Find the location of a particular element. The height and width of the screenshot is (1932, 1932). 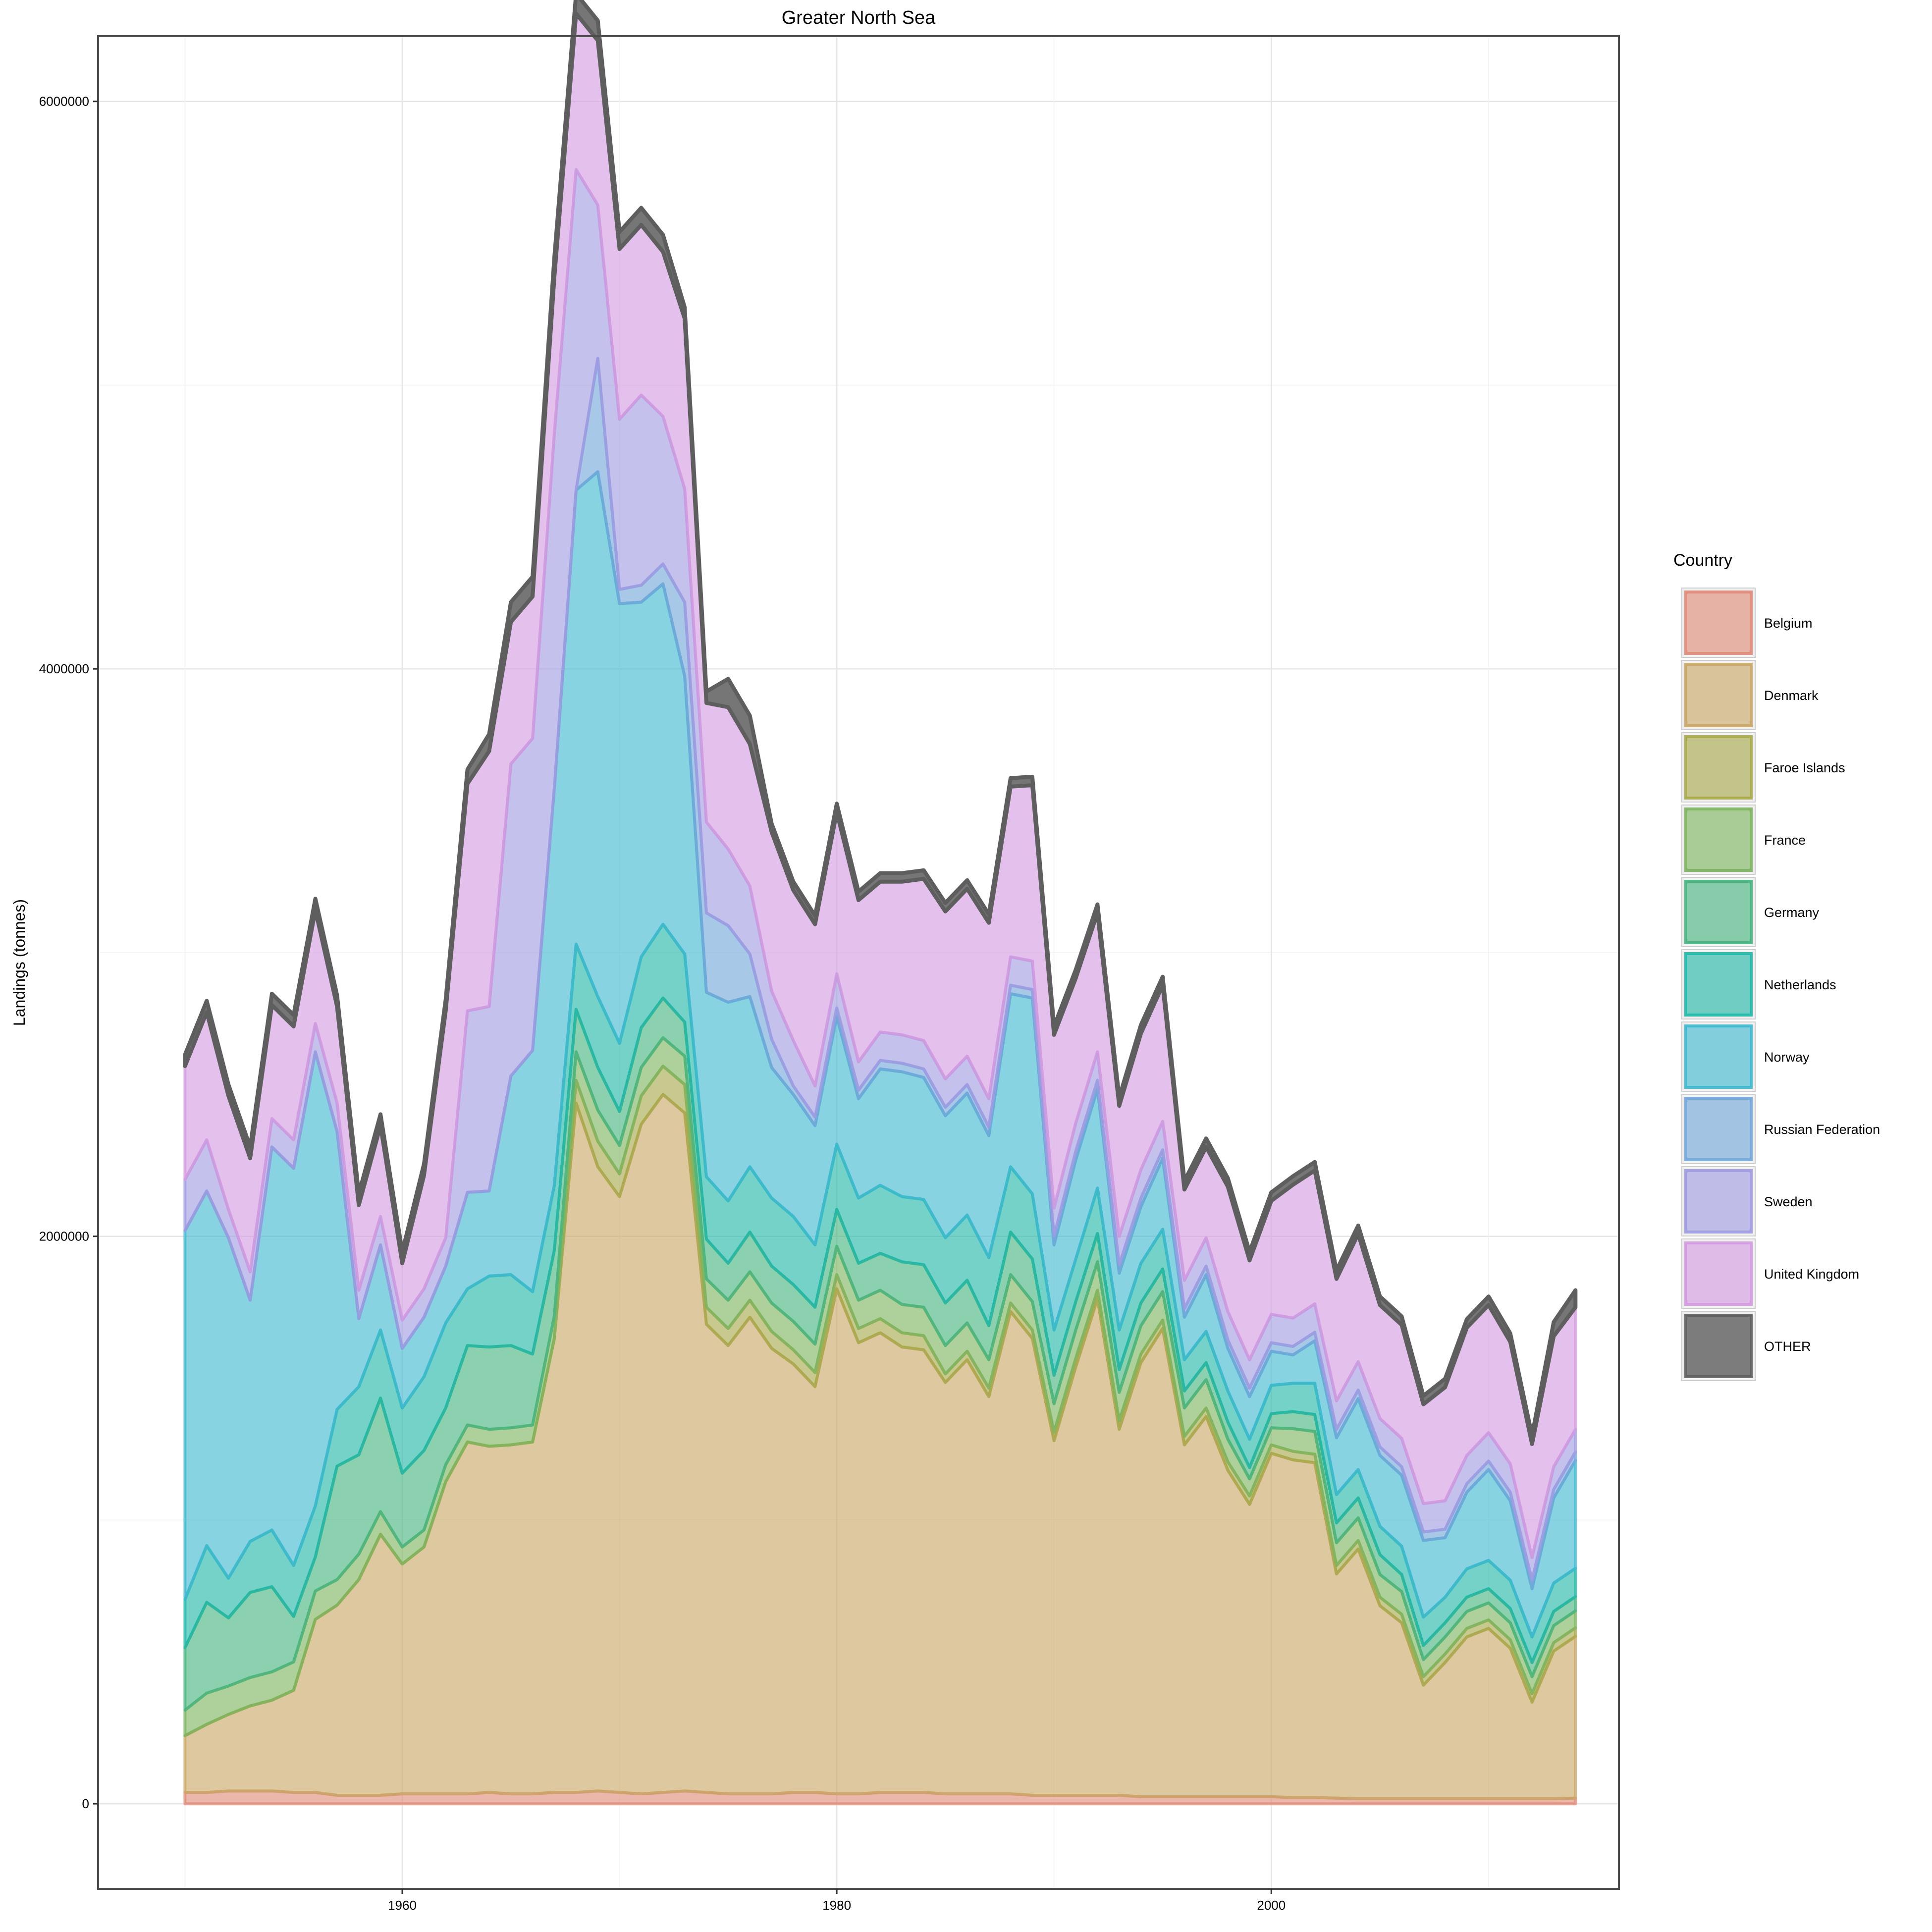

legend-title: Country is located at coordinates (1702, 560).